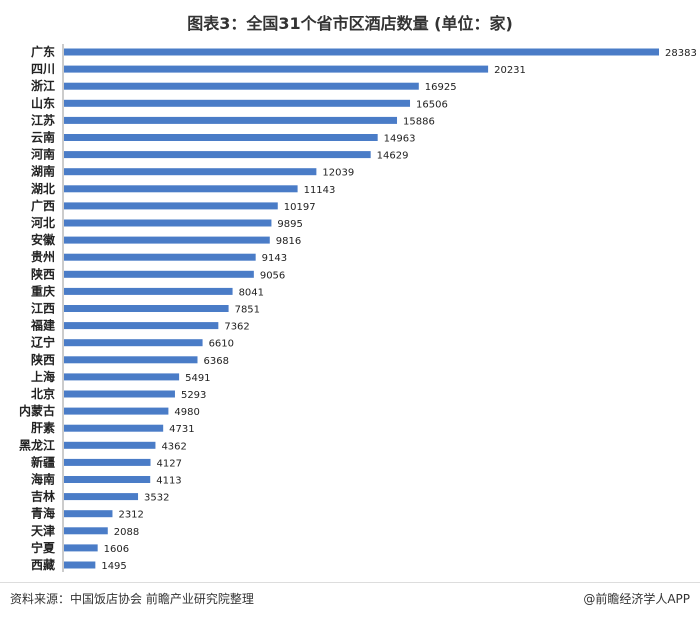 Image resolution: width=700 pixels, height=619 pixels. Describe the element at coordinates (132, 599) in the screenshot. I see `source-note: 资料来源：中国饭店协会 前瞻产业研究院整理` at that location.